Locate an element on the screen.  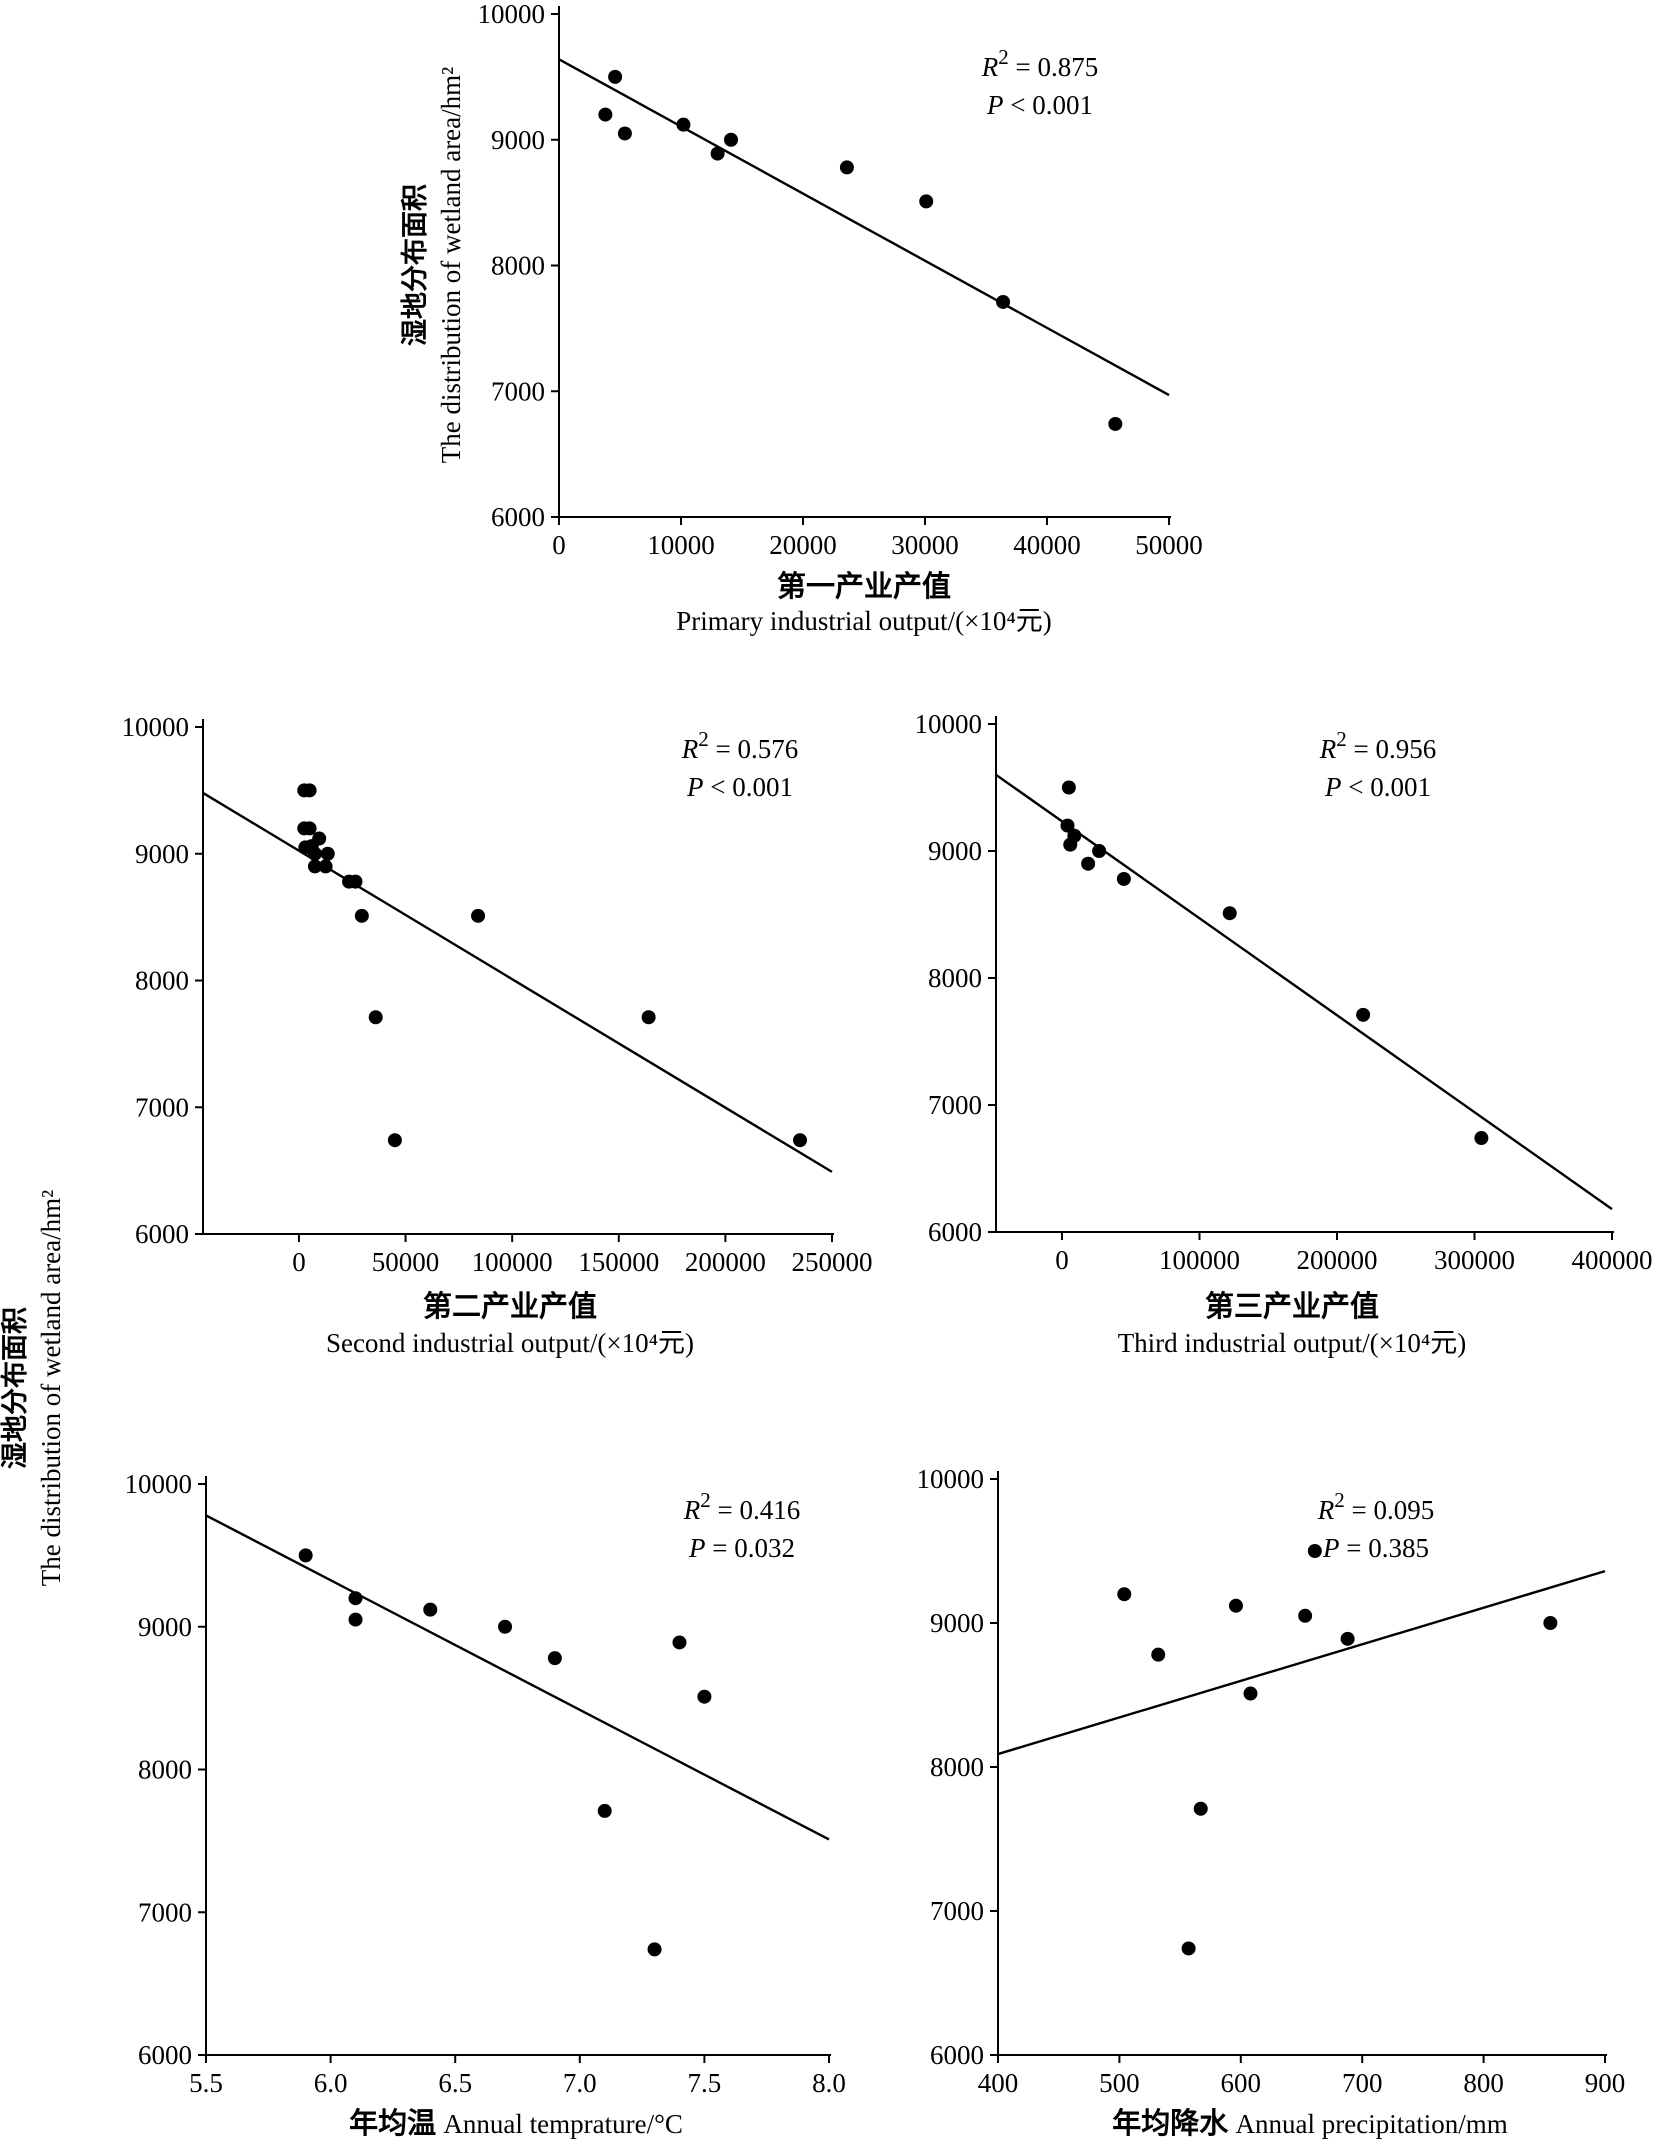
p-value-label: P < 0.001 is located at coordinates (1377, 787).